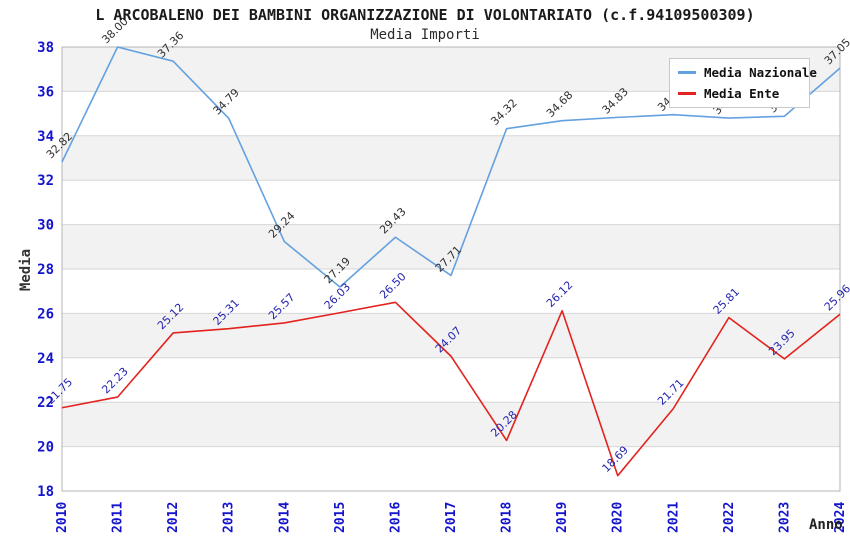  Describe the element at coordinates (229, 517) in the screenshot. I see `x-tick-label: 2013` at that location.